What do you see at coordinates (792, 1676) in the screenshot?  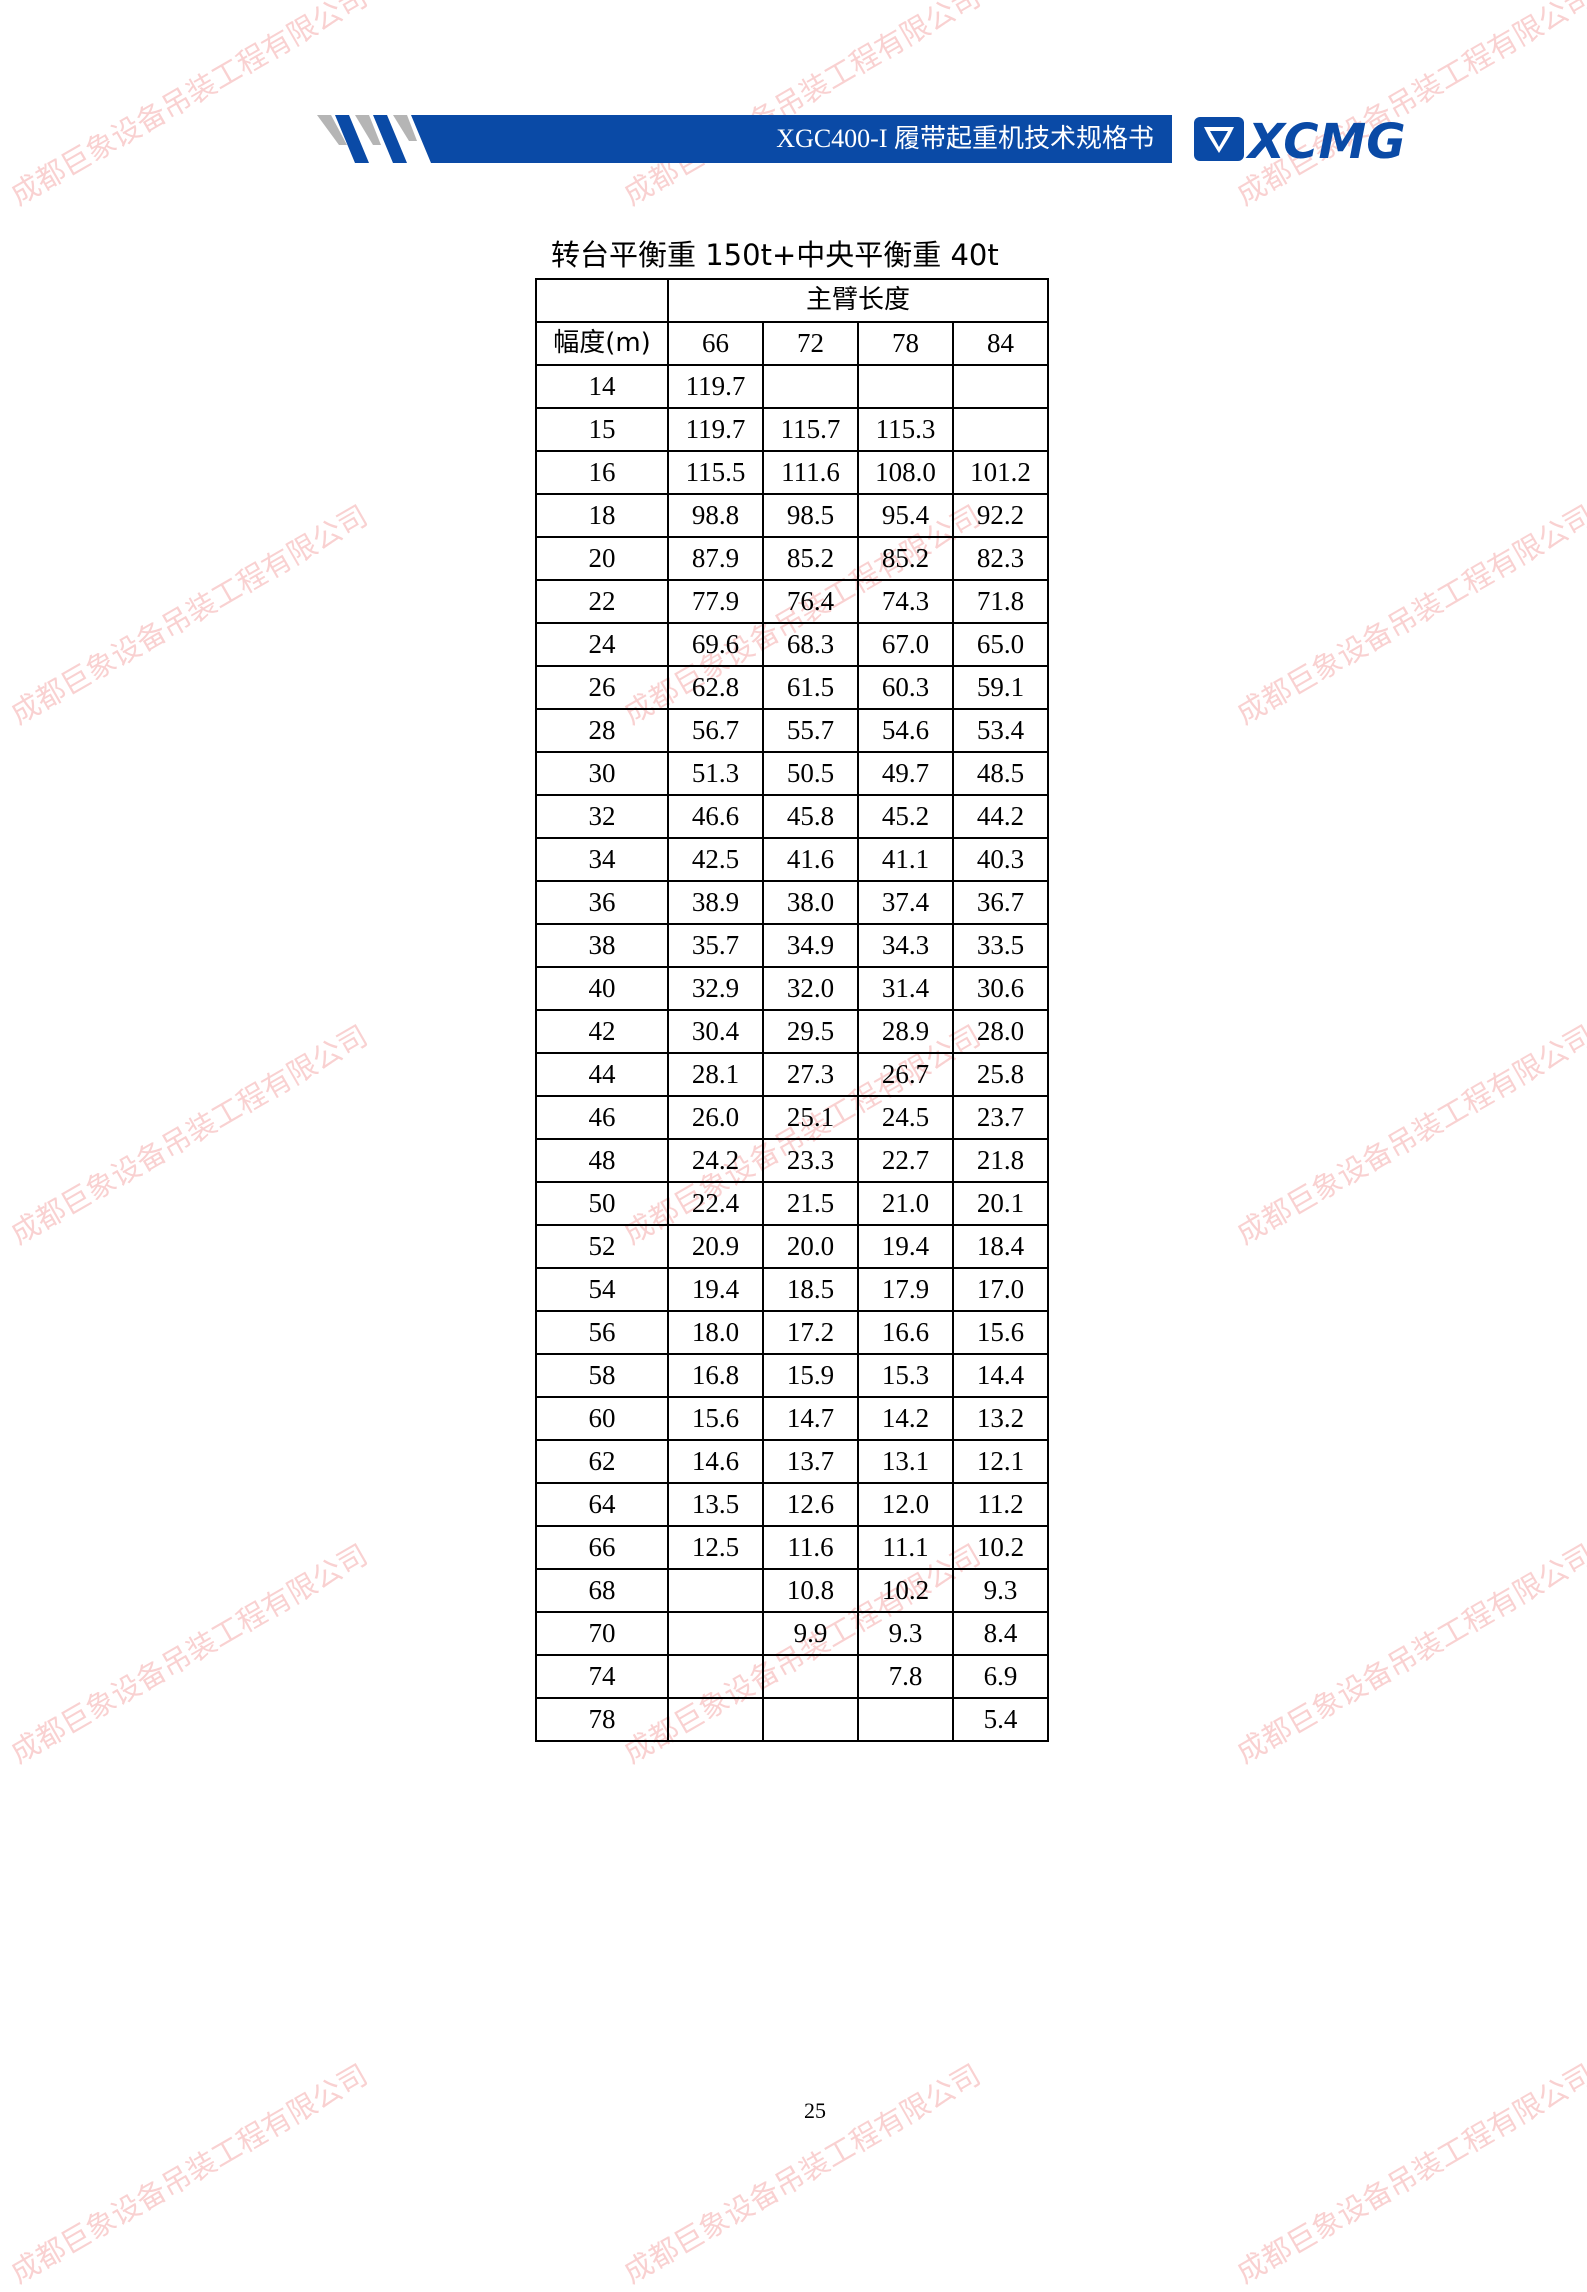 I see `table-row: 74 7.8 6.9` at bounding box center [792, 1676].